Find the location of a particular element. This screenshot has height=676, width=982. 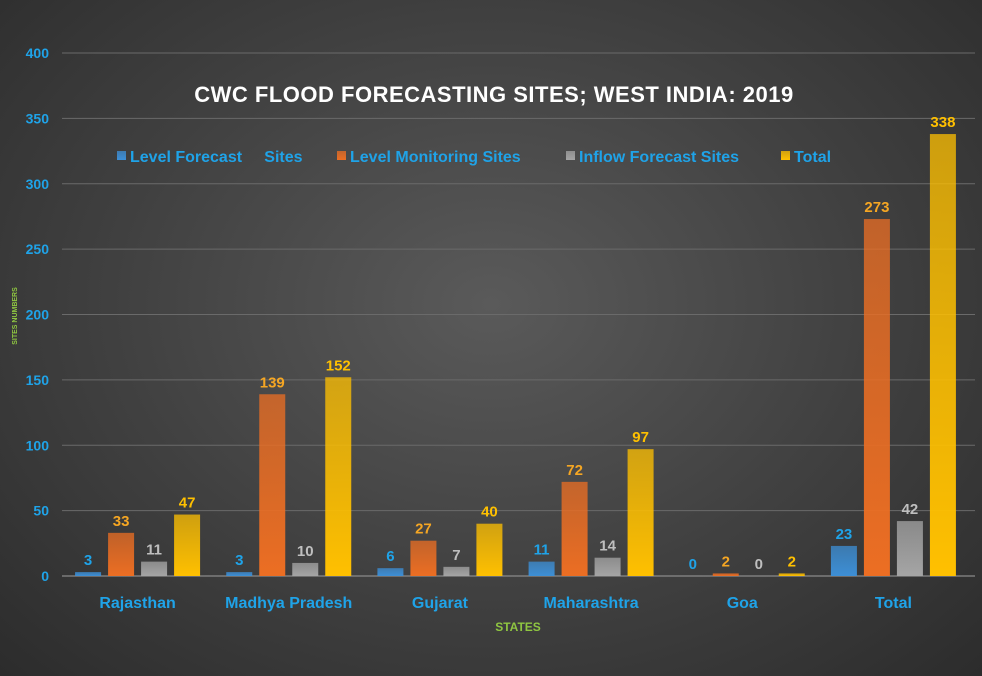

x-tick-label: Maharashtra is located at coordinates (591, 603).